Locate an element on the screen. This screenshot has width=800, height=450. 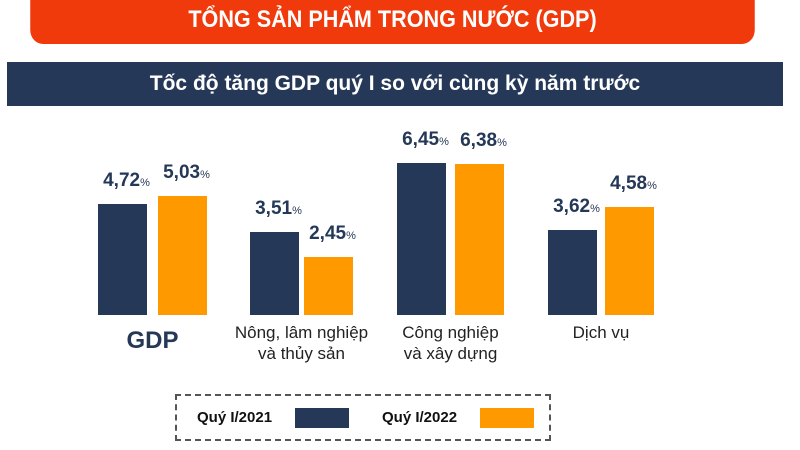
data-label: 3,51% is located at coordinates (278, 209).